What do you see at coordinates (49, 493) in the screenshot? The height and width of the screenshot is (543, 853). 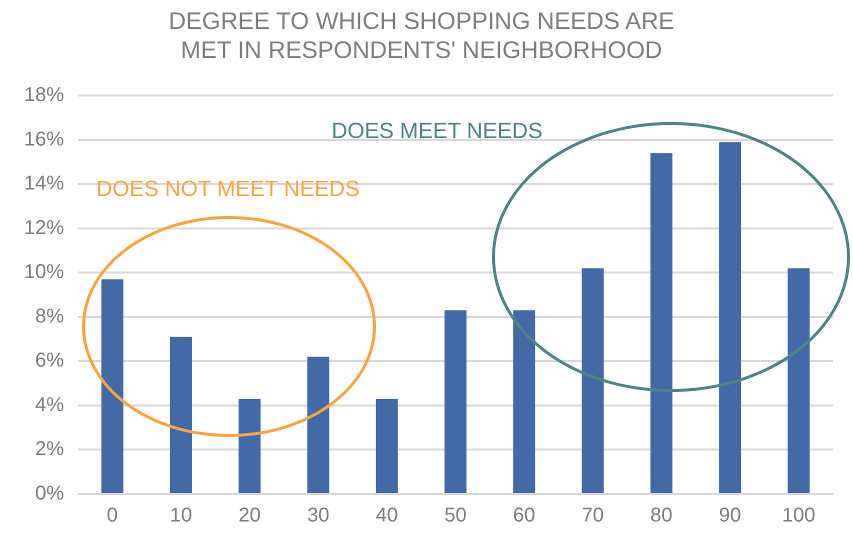 I see `y-tick-label: 0%` at bounding box center [49, 493].